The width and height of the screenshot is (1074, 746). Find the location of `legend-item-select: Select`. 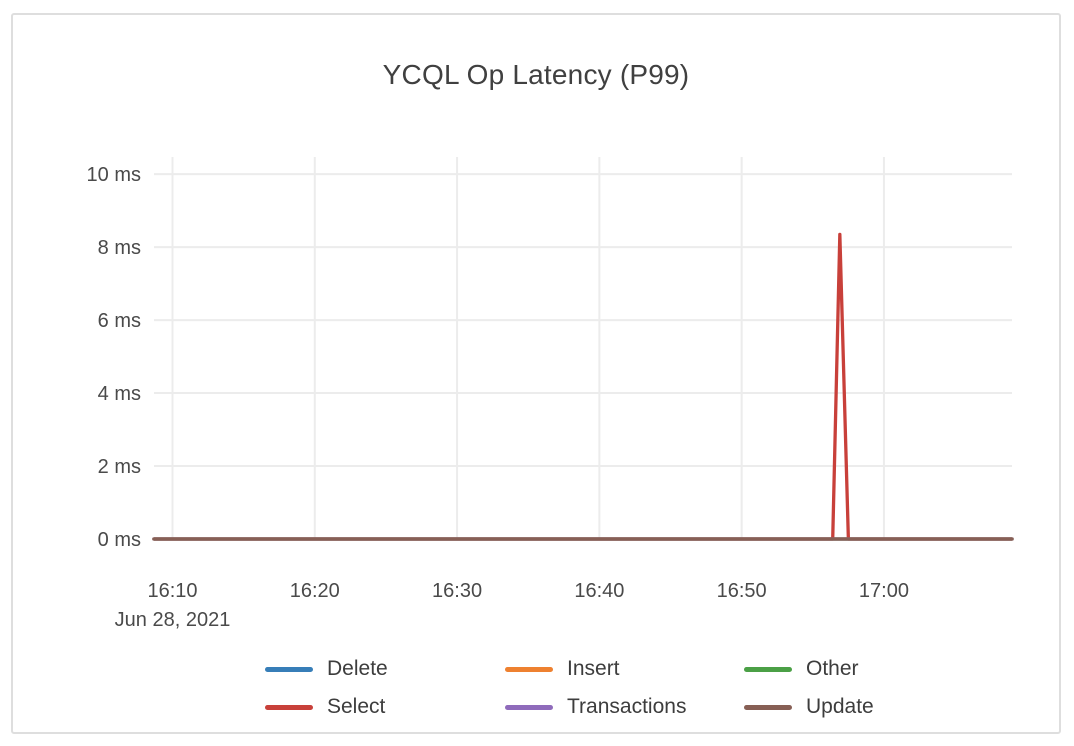

legend-item-select: Select is located at coordinates (385, 707).